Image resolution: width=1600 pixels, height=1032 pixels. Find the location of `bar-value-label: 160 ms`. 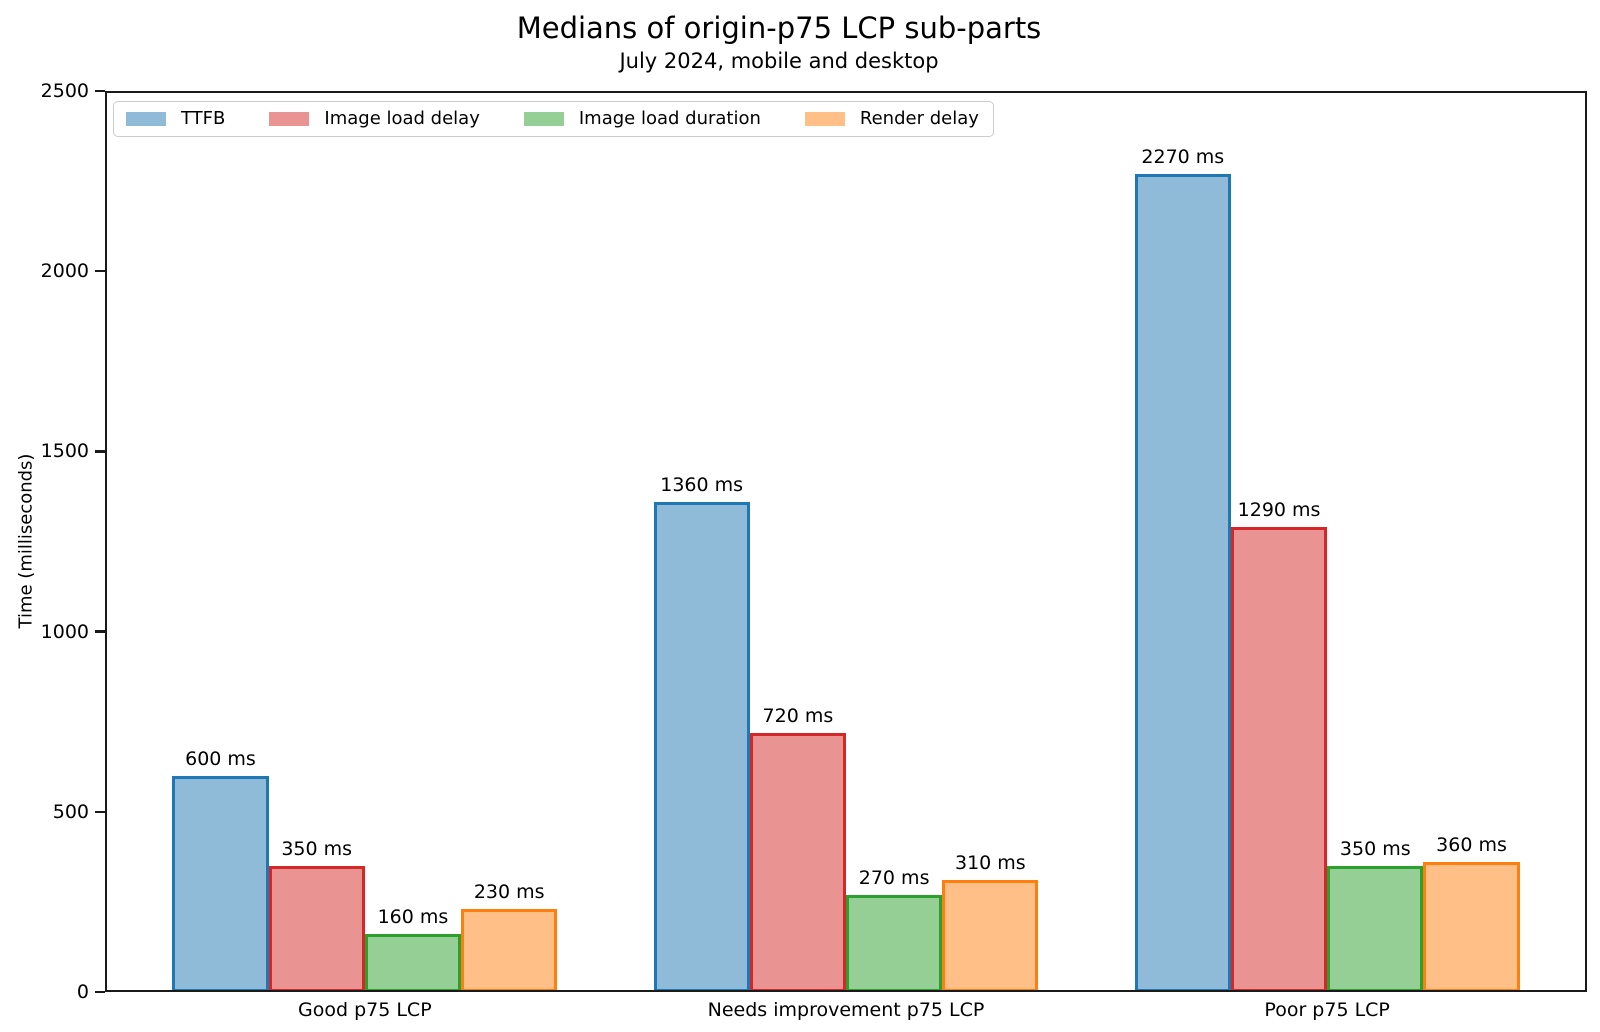

bar-value-label: 160 ms is located at coordinates (413, 917).